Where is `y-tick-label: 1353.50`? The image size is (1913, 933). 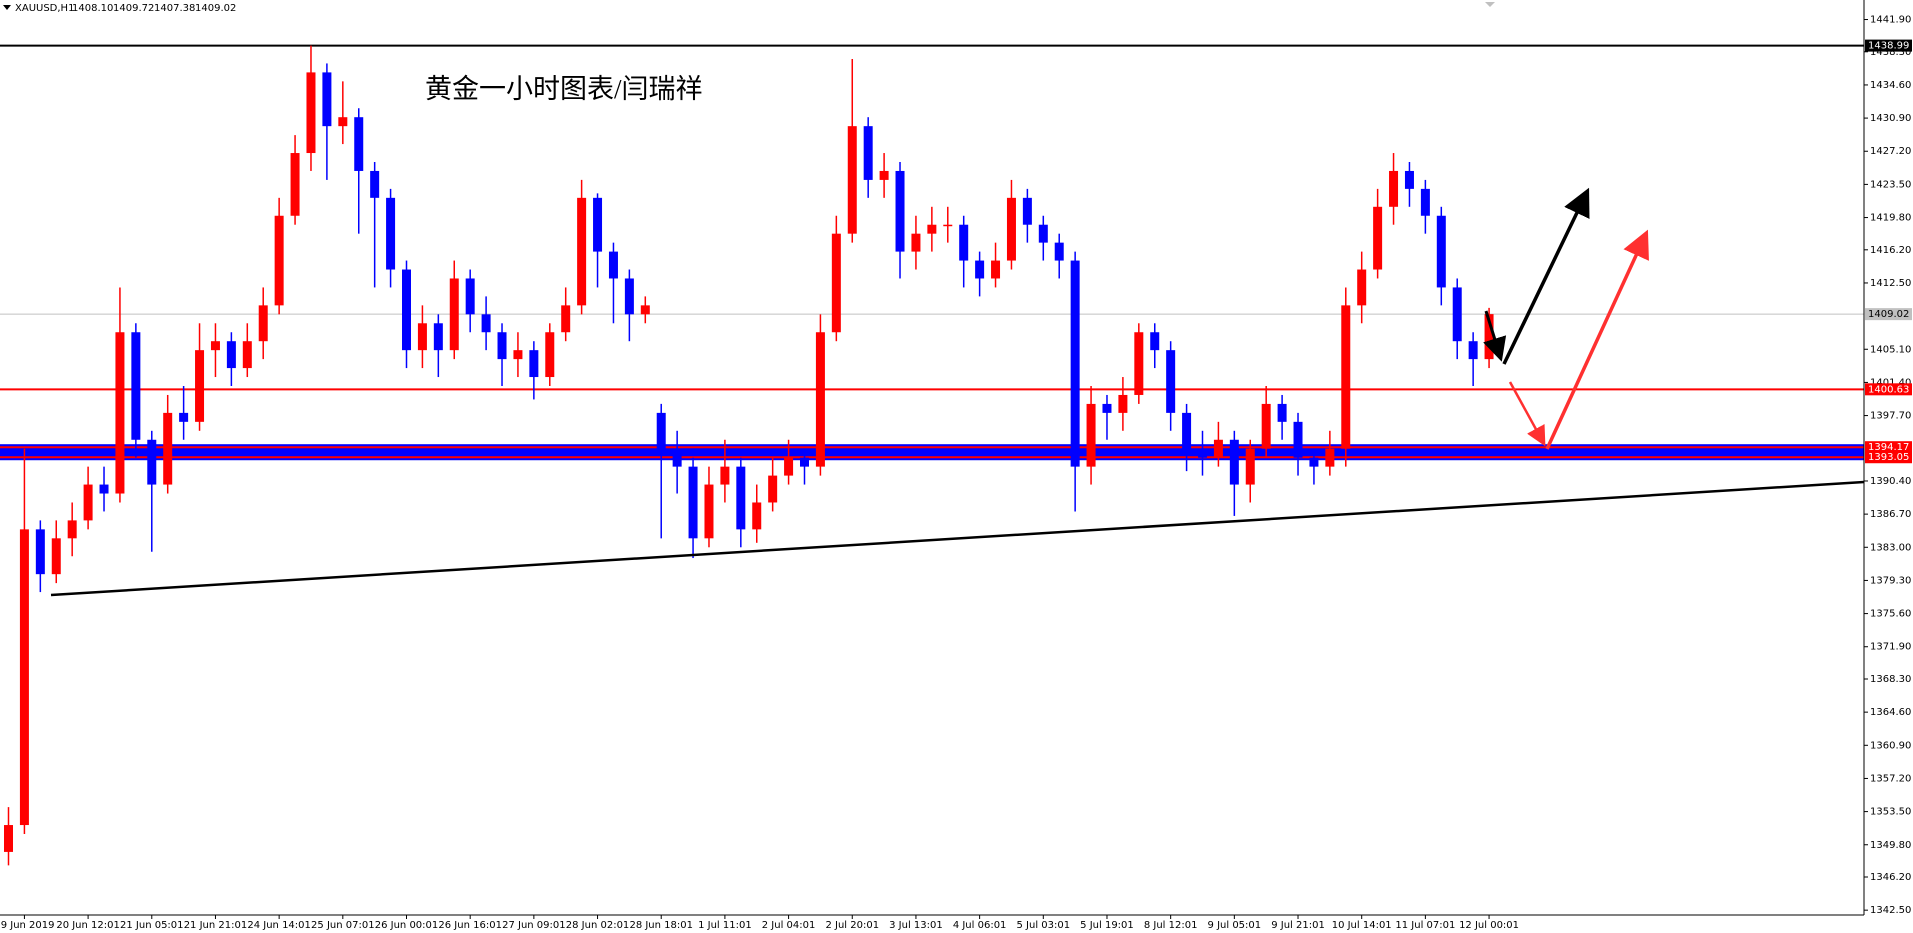
y-tick-label: 1353.50 is located at coordinates (1890, 812).